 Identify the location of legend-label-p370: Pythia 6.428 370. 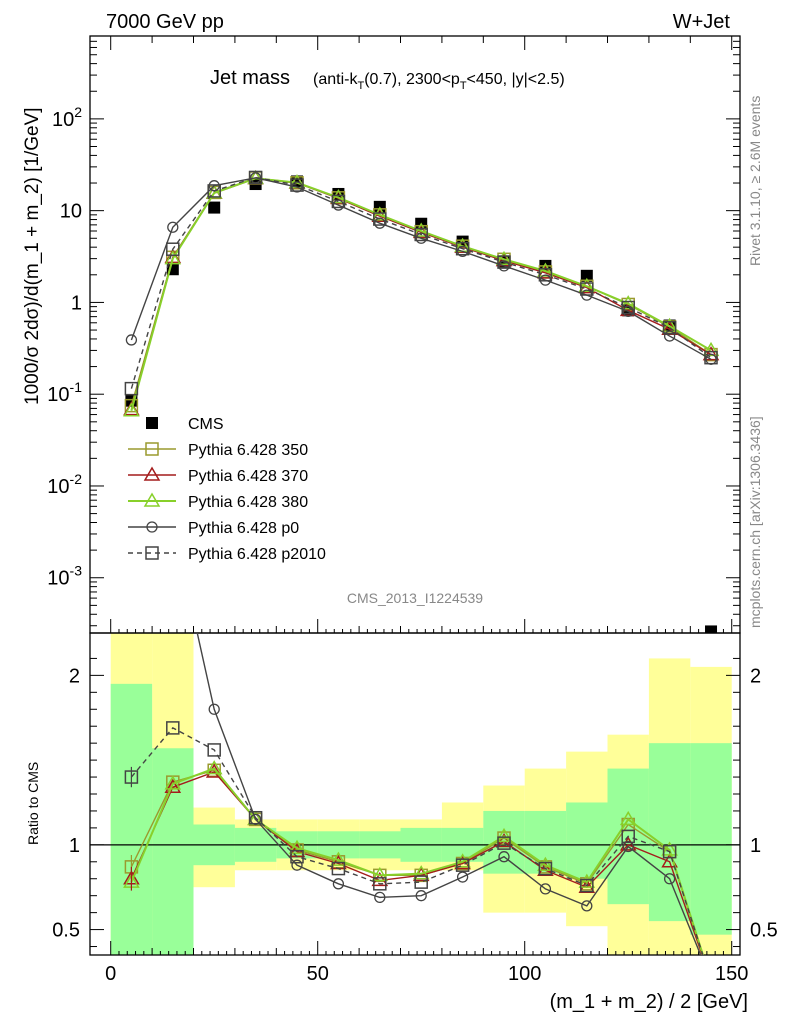
(248, 476).